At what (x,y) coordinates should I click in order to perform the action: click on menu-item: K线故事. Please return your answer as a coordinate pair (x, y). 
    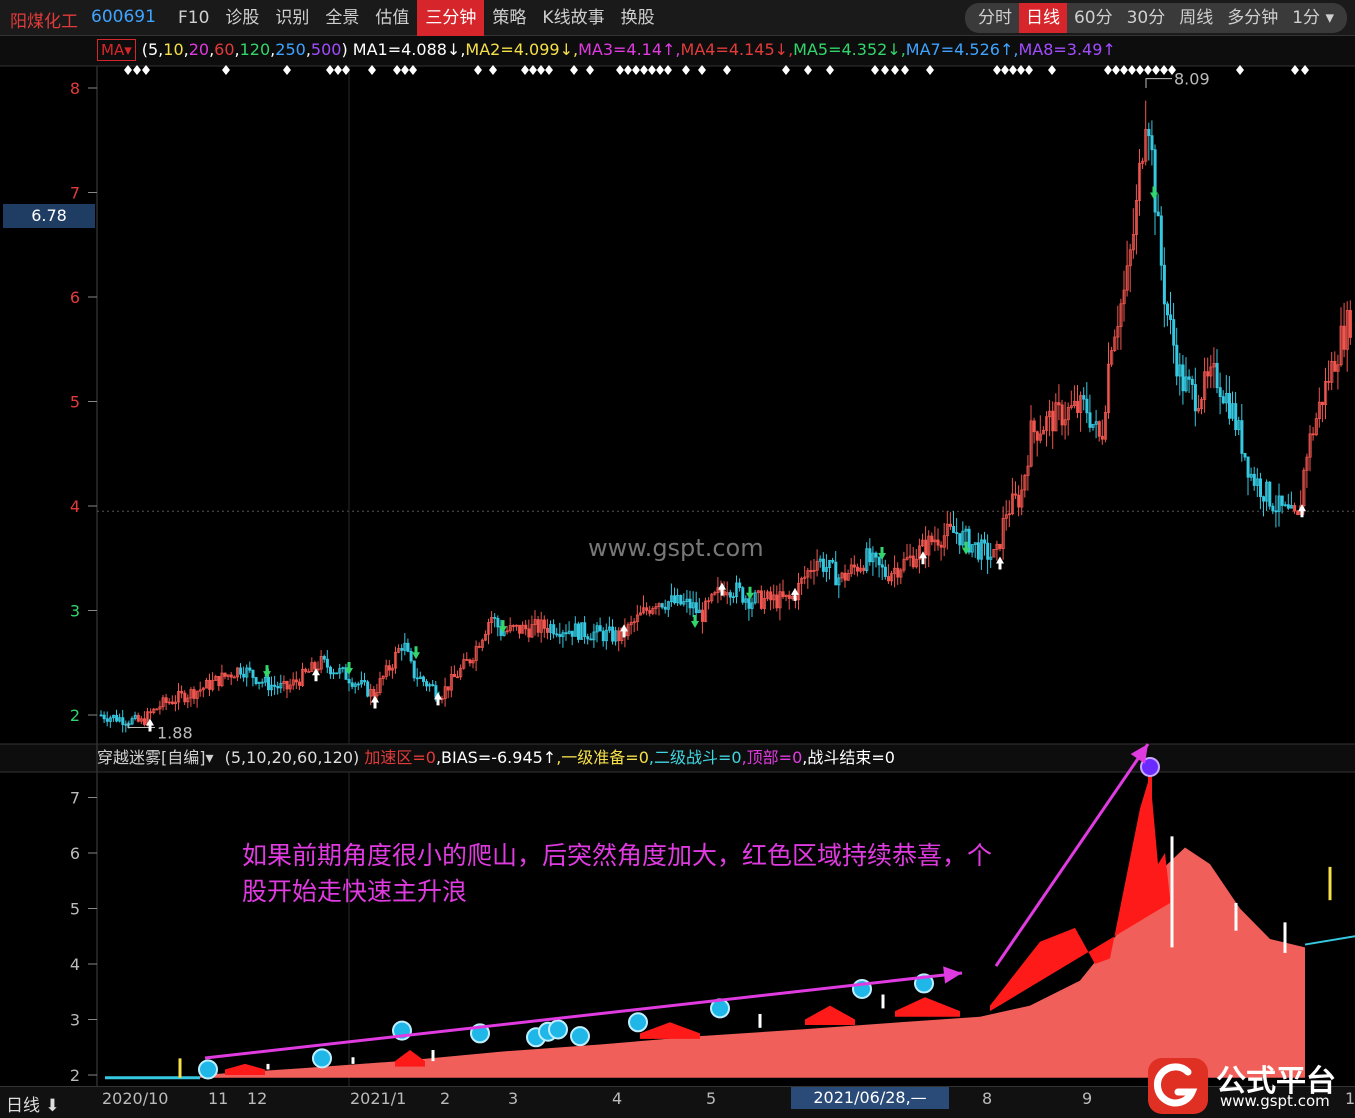
    Looking at the image, I should click on (573, 18).